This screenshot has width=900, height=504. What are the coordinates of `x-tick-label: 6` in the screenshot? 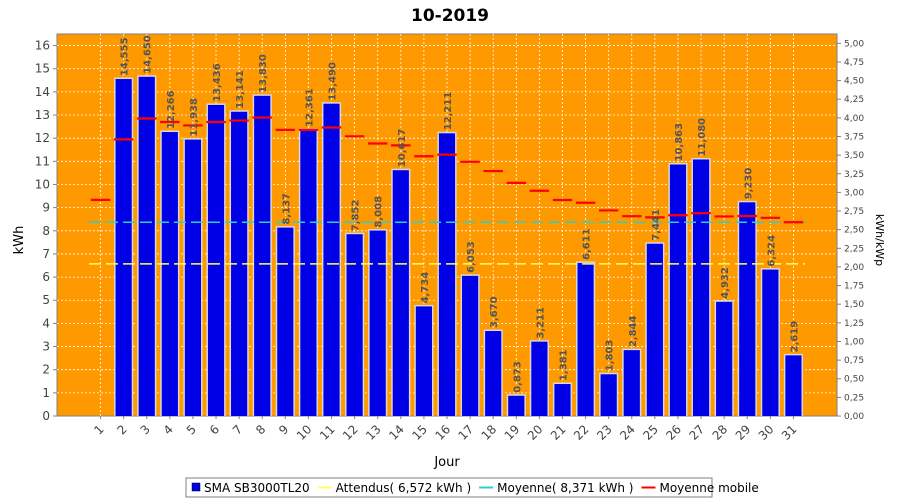 It's located at (214, 429).